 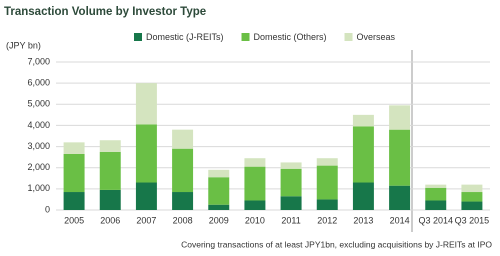 What do you see at coordinates (47, 209) in the screenshot?
I see `y-tick-label: 0` at bounding box center [47, 209].